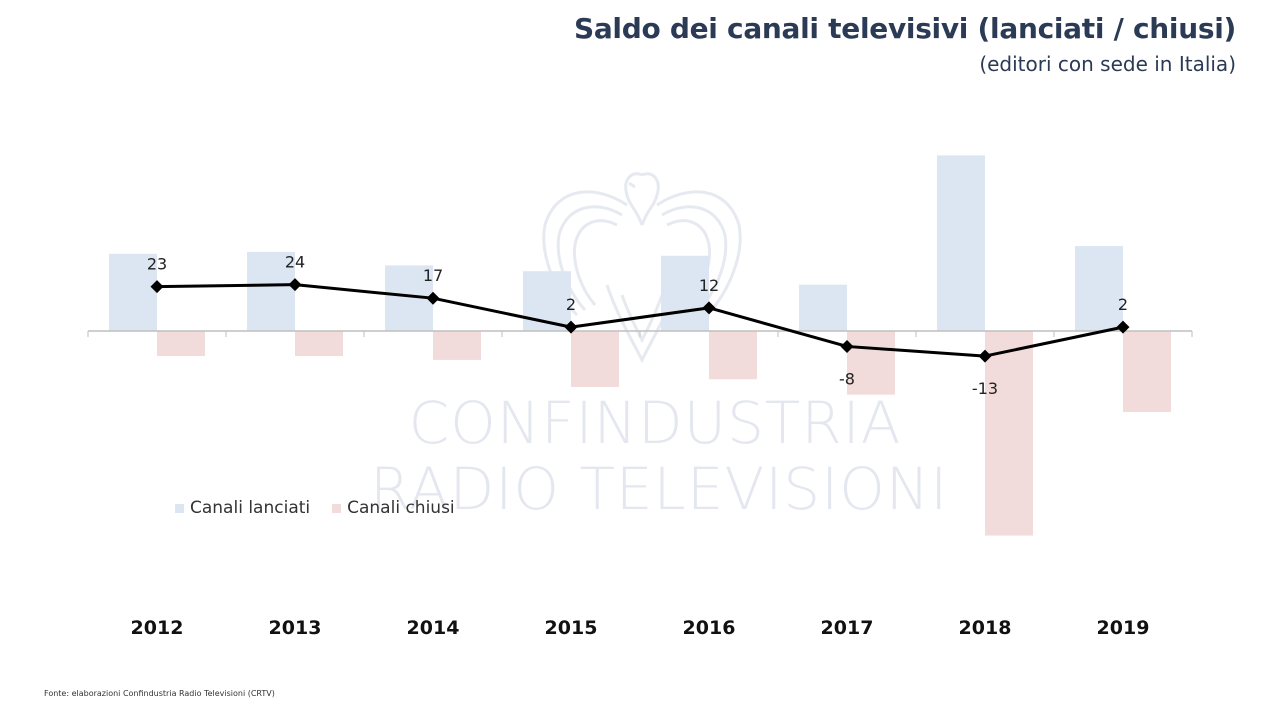 The width and height of the screenshot is (1280, 720). I want to click on category-label-2018: 2018, so click(985, 628).